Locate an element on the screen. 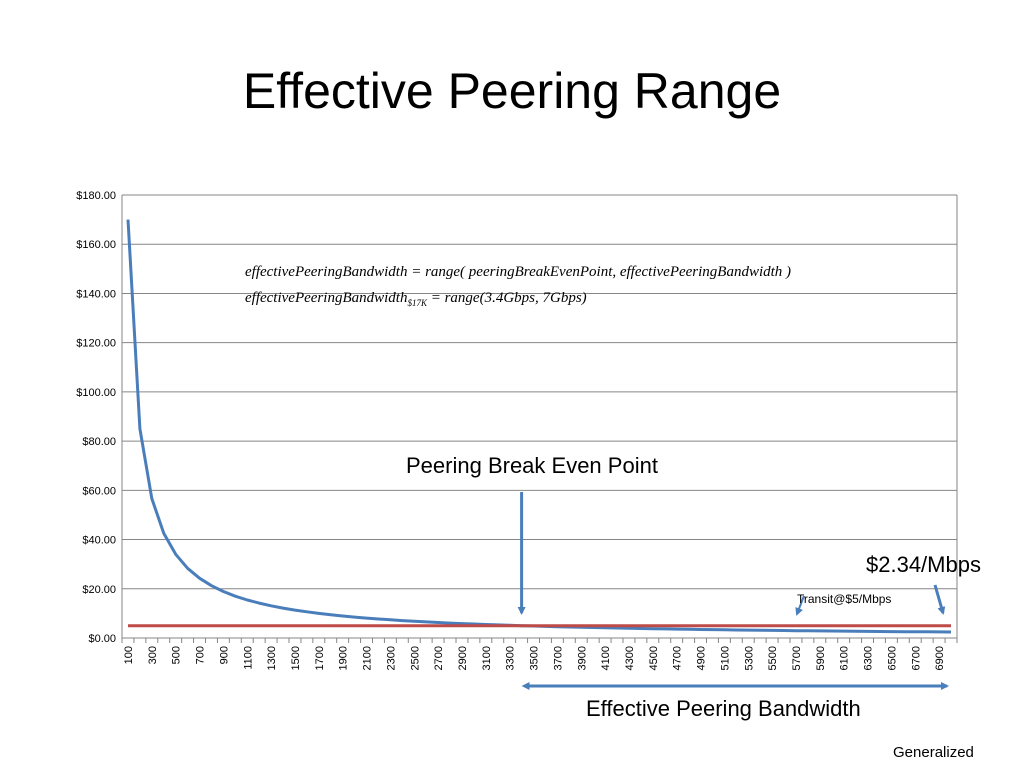 The image size is (1024, 768). formula-line-2-subscript: $17K is located at coordinates (417, 303).